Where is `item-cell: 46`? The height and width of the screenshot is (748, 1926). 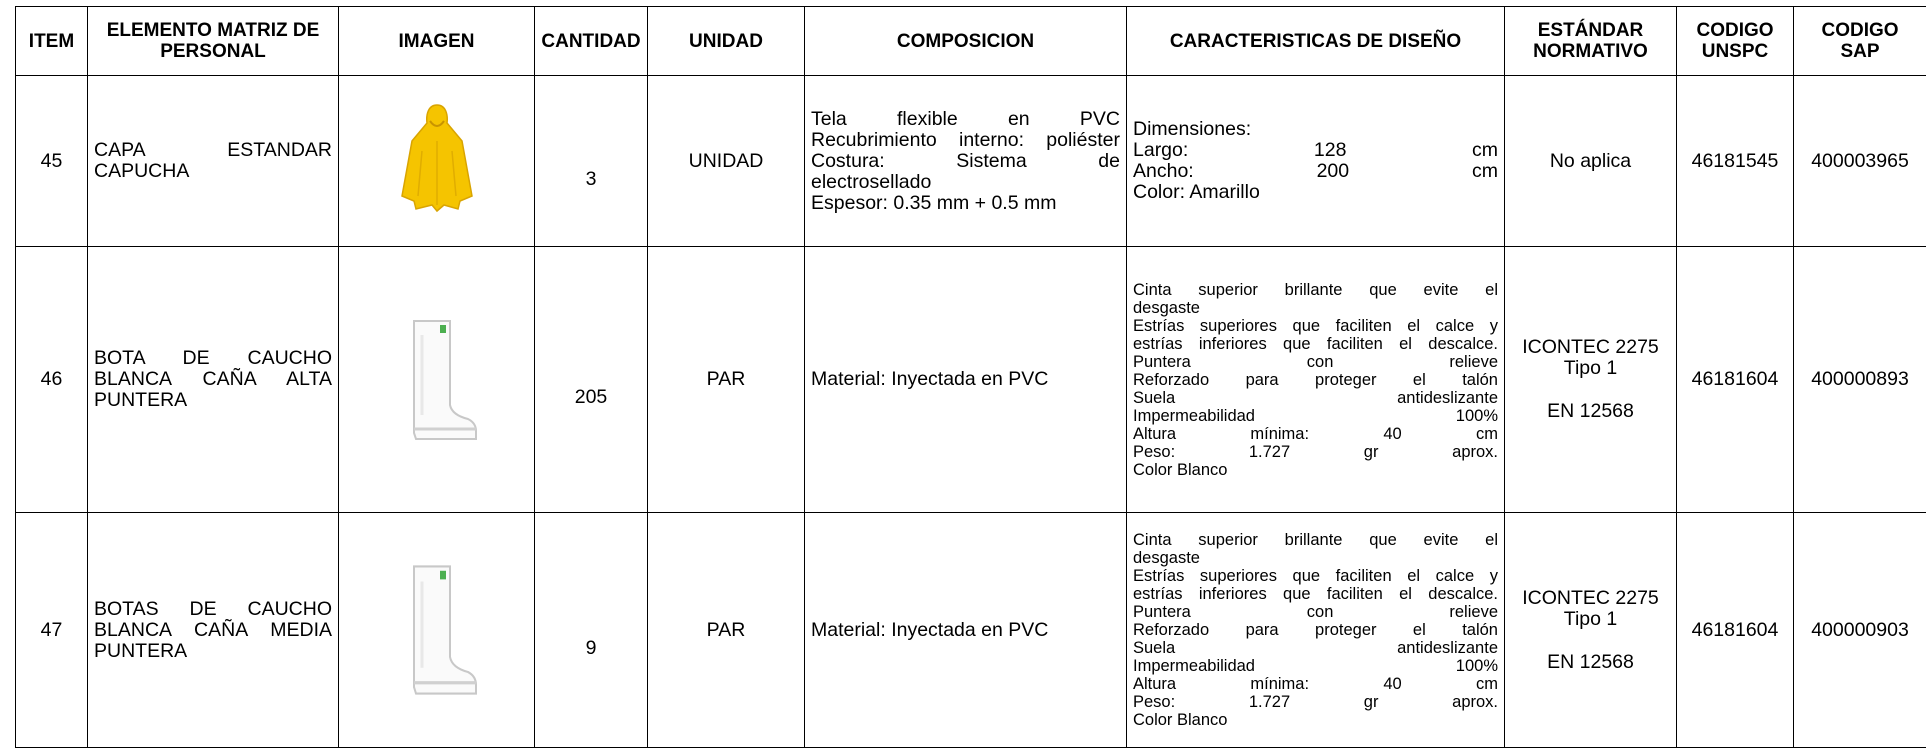 item-cell: 46 is located at coordinates (51, 379).